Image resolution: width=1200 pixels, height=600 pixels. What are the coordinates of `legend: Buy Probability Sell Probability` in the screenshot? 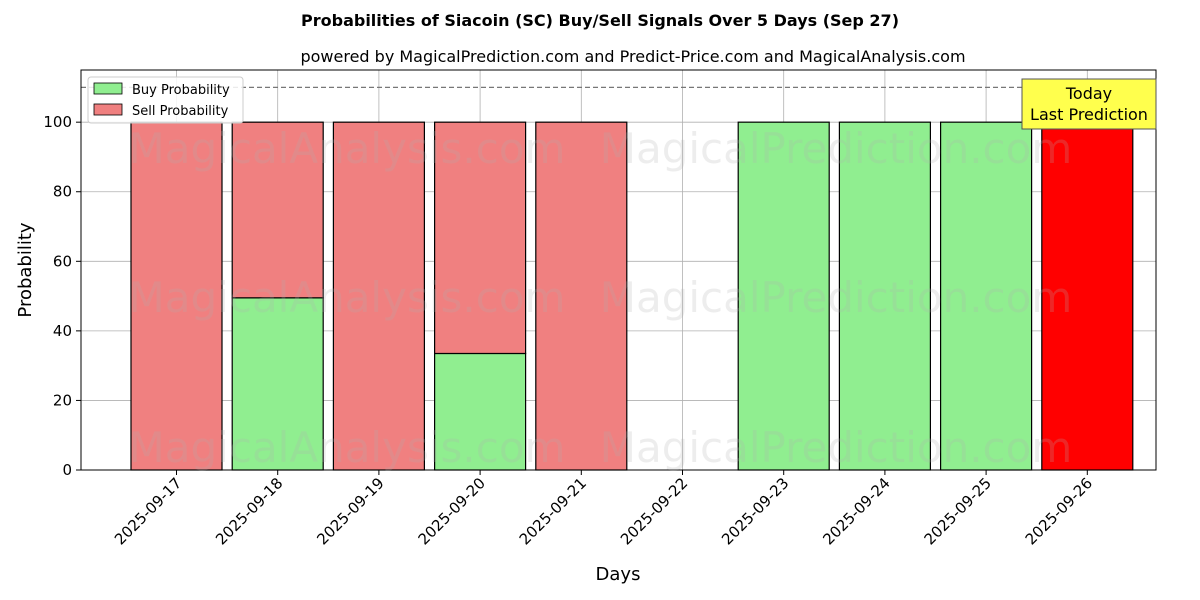 It's located at (165, 100).